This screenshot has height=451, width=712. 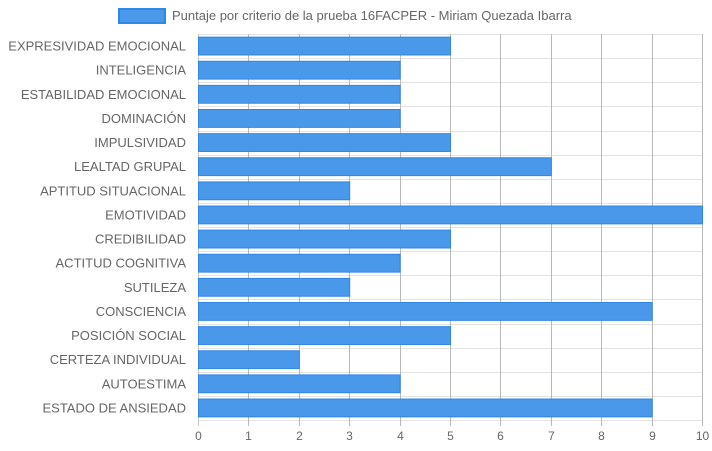 What do you see at coordinates (500, 436) in the screenshot?
I see `x-tick-label: 6` at bounding box center [500, 436].